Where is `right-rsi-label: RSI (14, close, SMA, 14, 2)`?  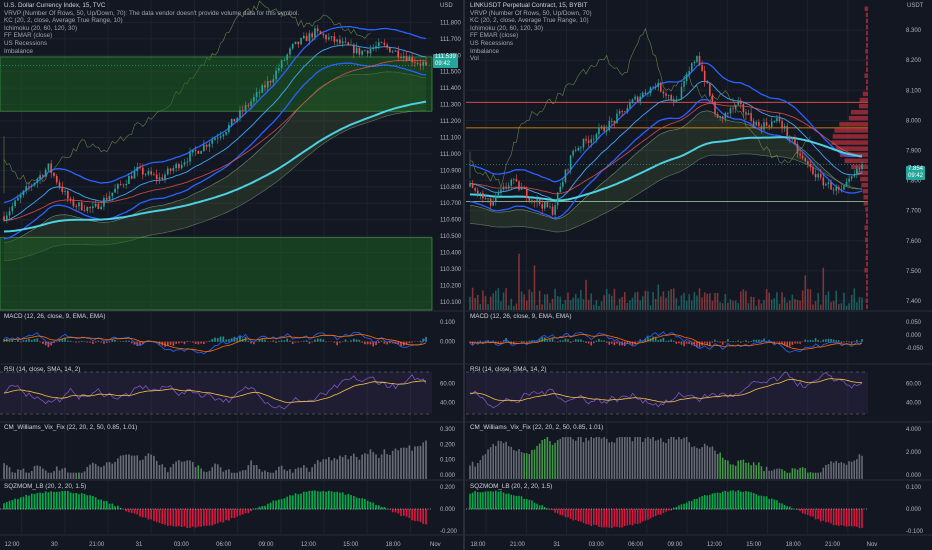 right-rsi-label: RSI (14, close, SMA, 14, 2) is located at coordinates (508, 369).